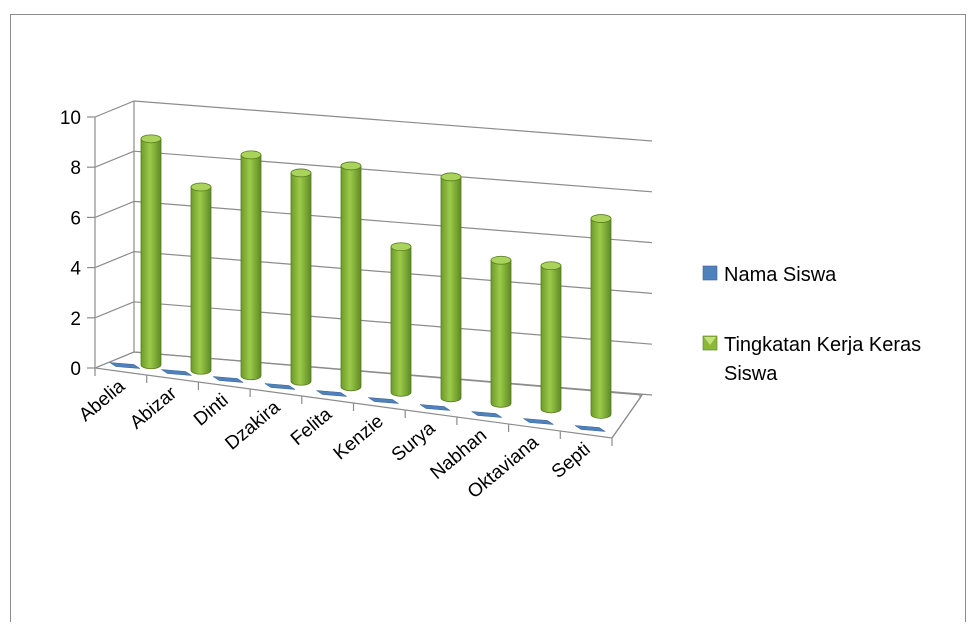 This screenshot has width=971, height=625. What do you see at coordinates (75, 269) in the screenshot?
I see `y-tick-label: 4` at bounding box center [75, 269].